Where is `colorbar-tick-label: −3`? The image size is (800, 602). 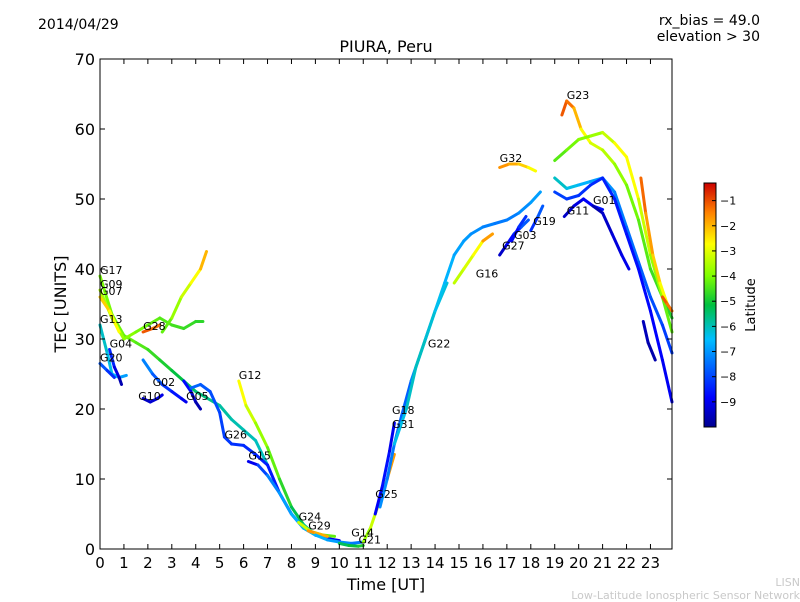
colorbar-tick-label: −3 is located at coordinates (728, 251).